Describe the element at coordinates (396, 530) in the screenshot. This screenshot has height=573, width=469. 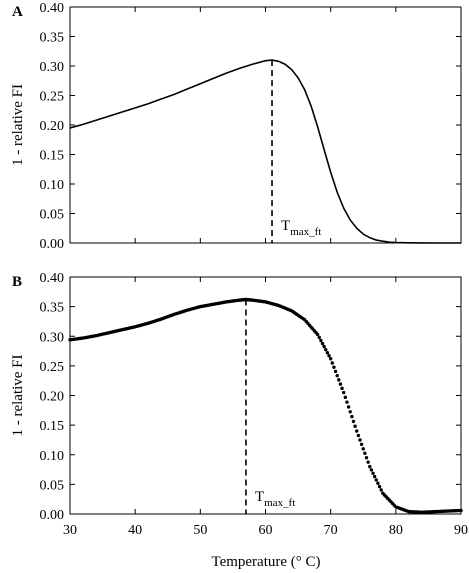
I see `x-tick-label: 80` at that location.